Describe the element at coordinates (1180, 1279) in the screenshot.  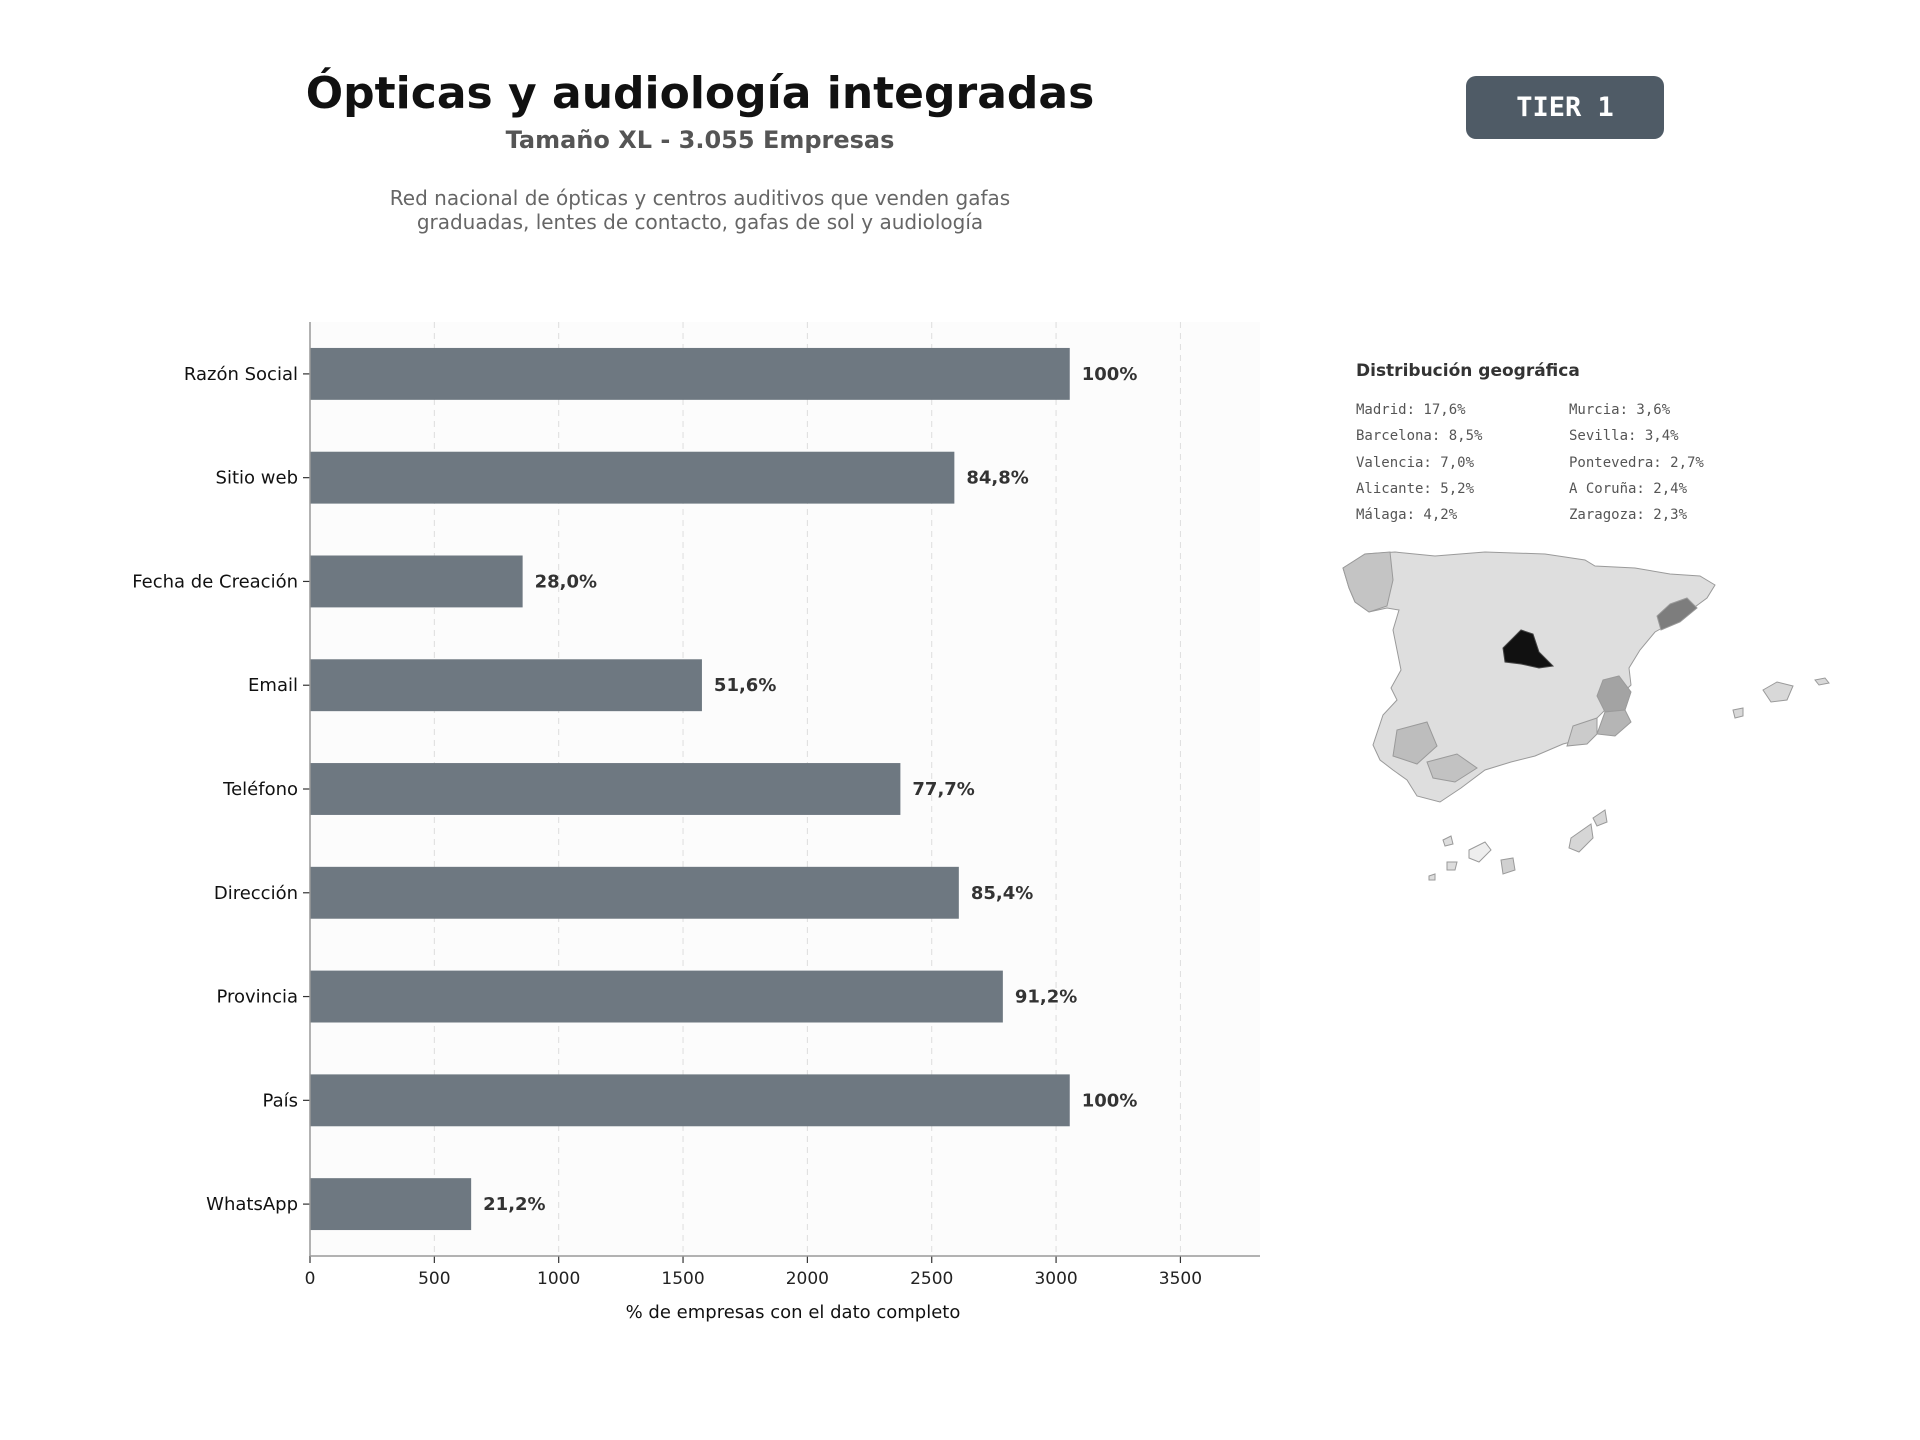
I see `x-tick-label: 3500` at that location.